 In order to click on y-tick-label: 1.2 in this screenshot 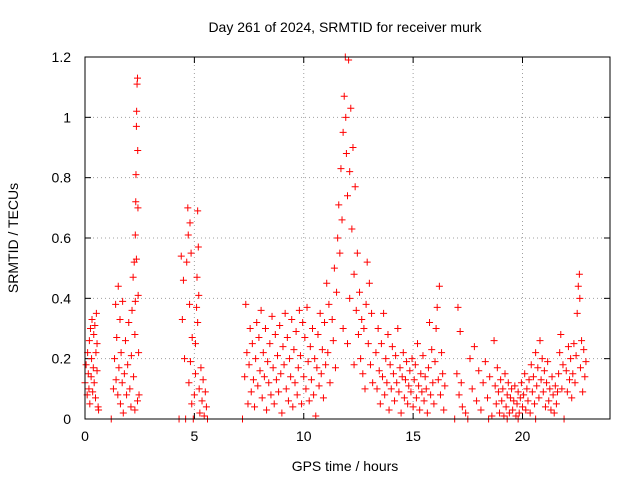, I will do `click(62, 57)`.